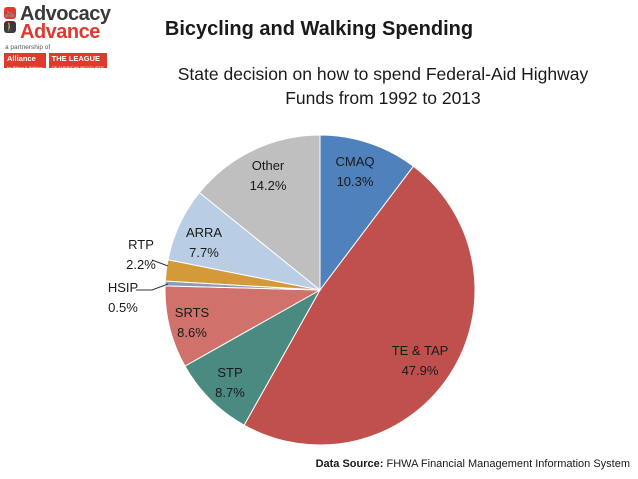 This screenshot has height=479, width=638. I want to click on slice-label-hsip: HSIP, so click(123, 287).